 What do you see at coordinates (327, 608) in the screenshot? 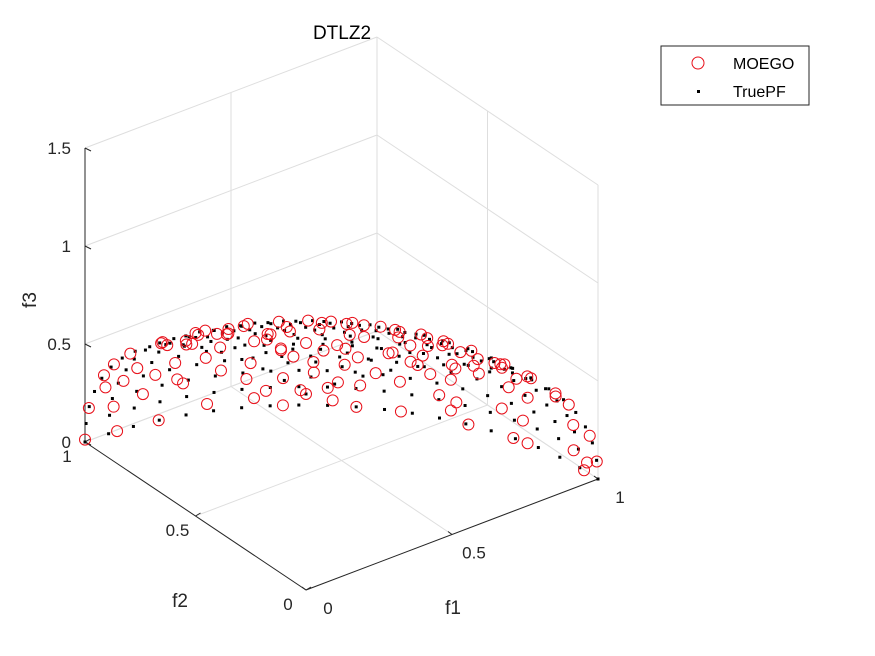
I see `x-tick-label-0: 0` at bounding box center [327, 608].